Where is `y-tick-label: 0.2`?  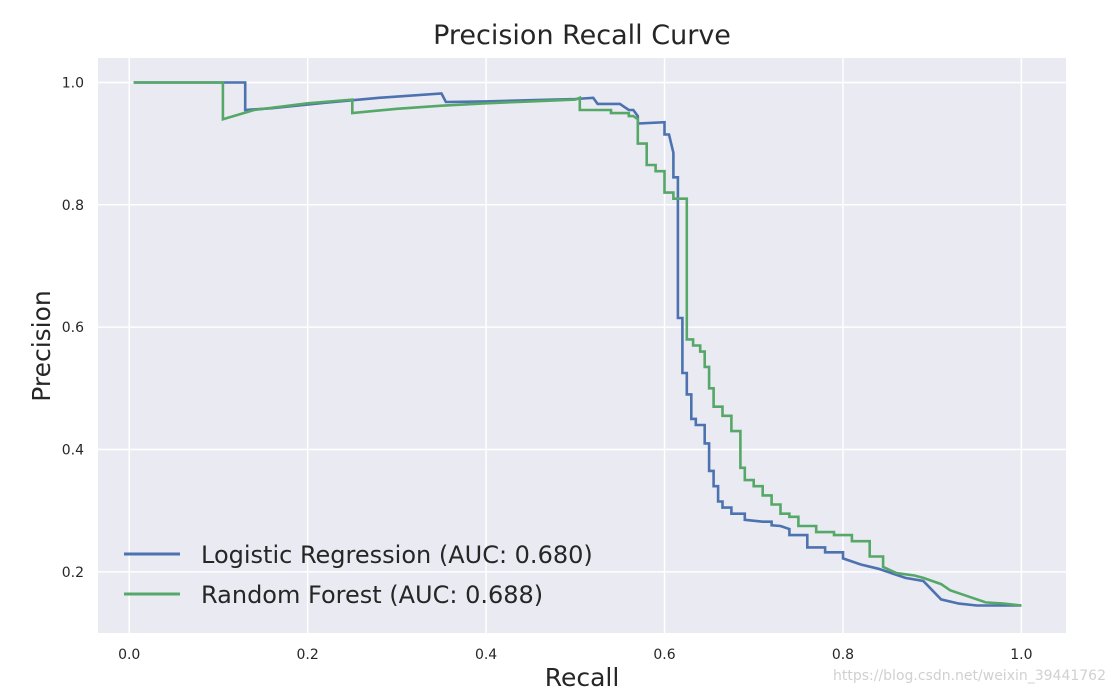
y-tick-label: 0.2 is located at coordinates (73, 573).